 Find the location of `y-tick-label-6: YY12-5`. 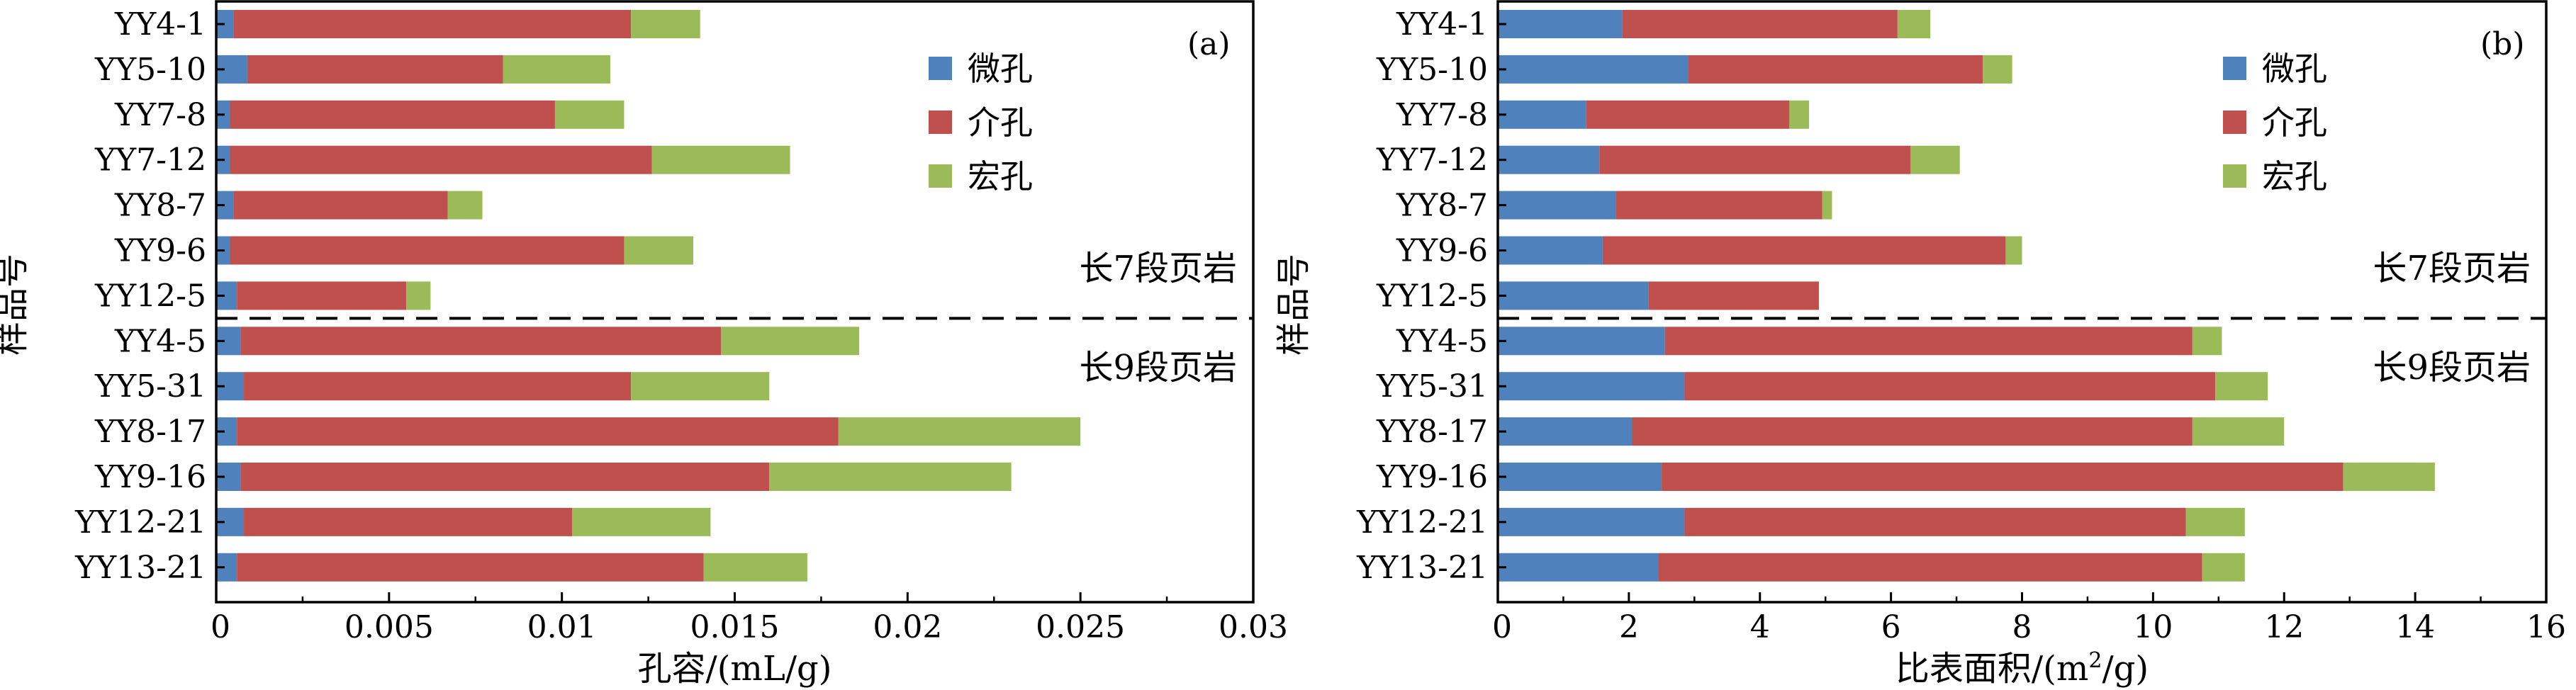

y-tick-label-6: YY12-5 is located at coordinates (1432, 296).